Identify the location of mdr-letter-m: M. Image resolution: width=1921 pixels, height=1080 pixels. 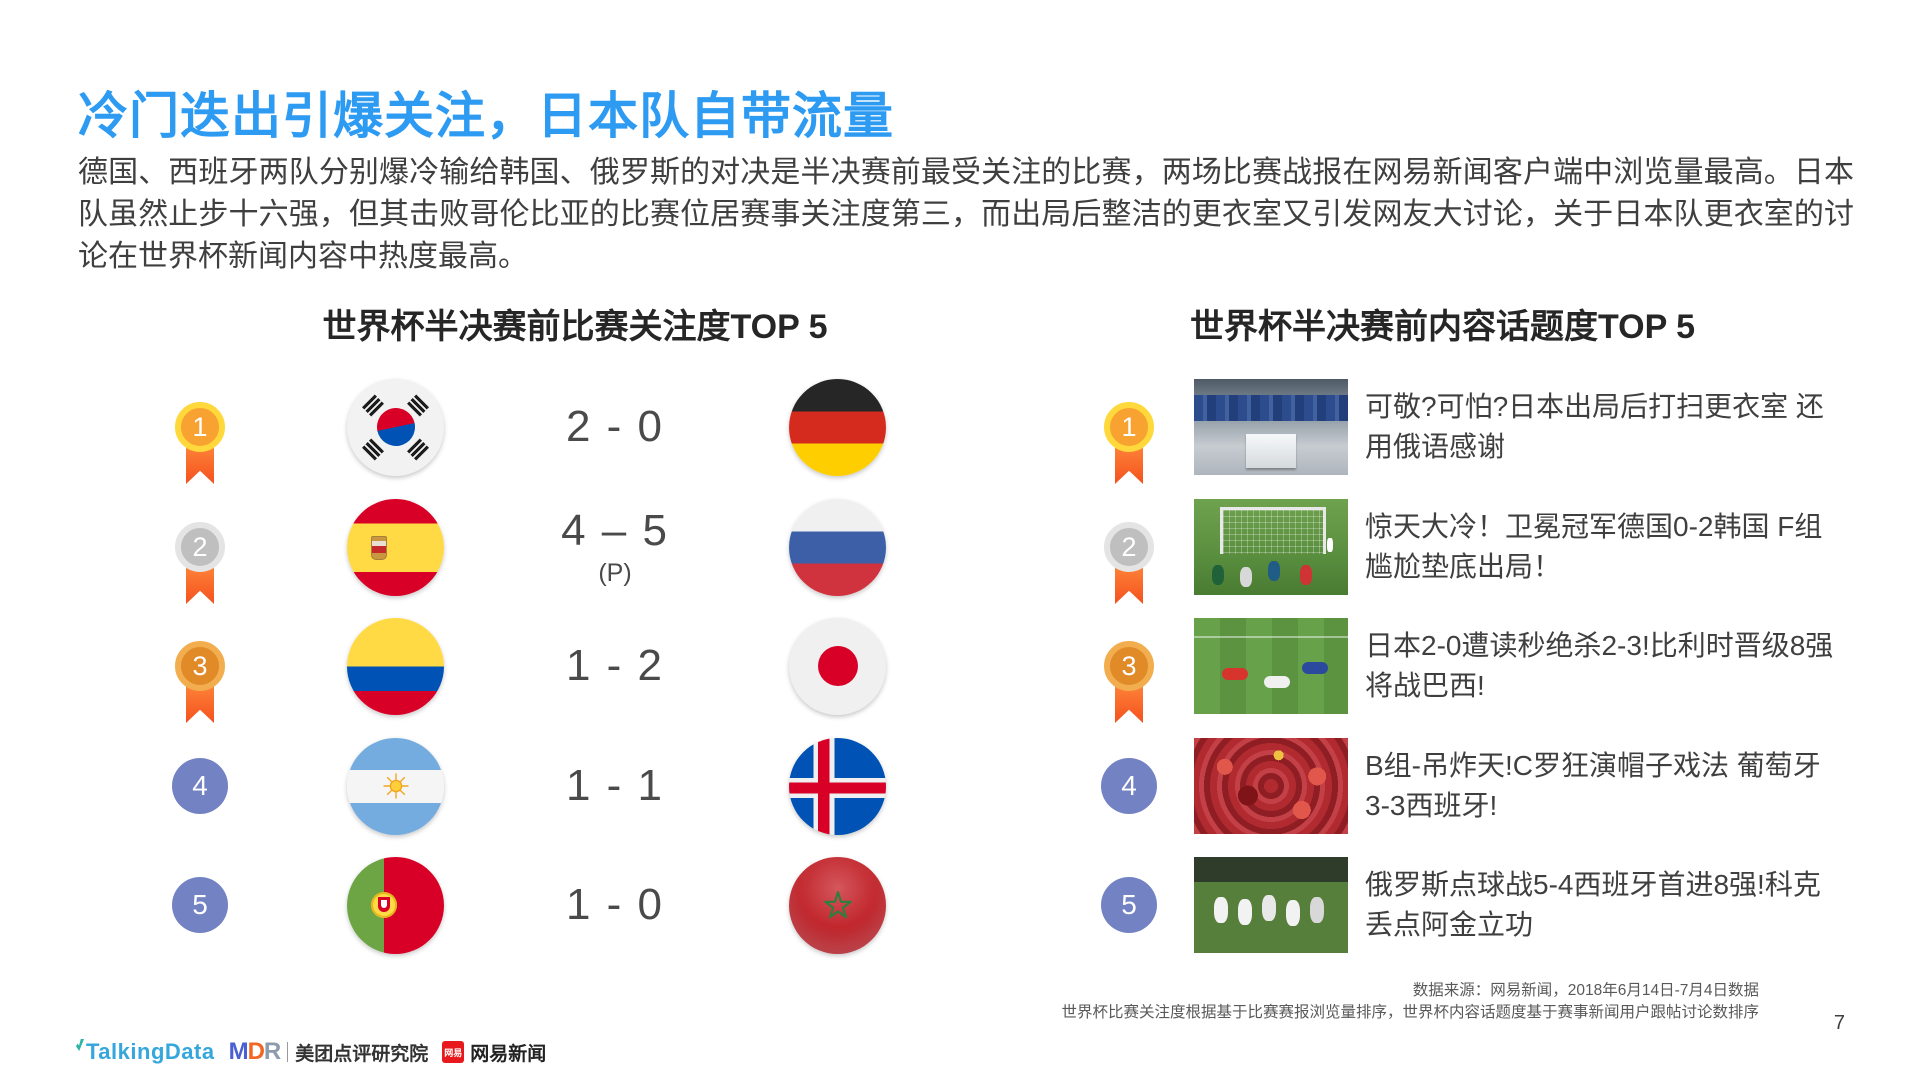
(238, 1051).